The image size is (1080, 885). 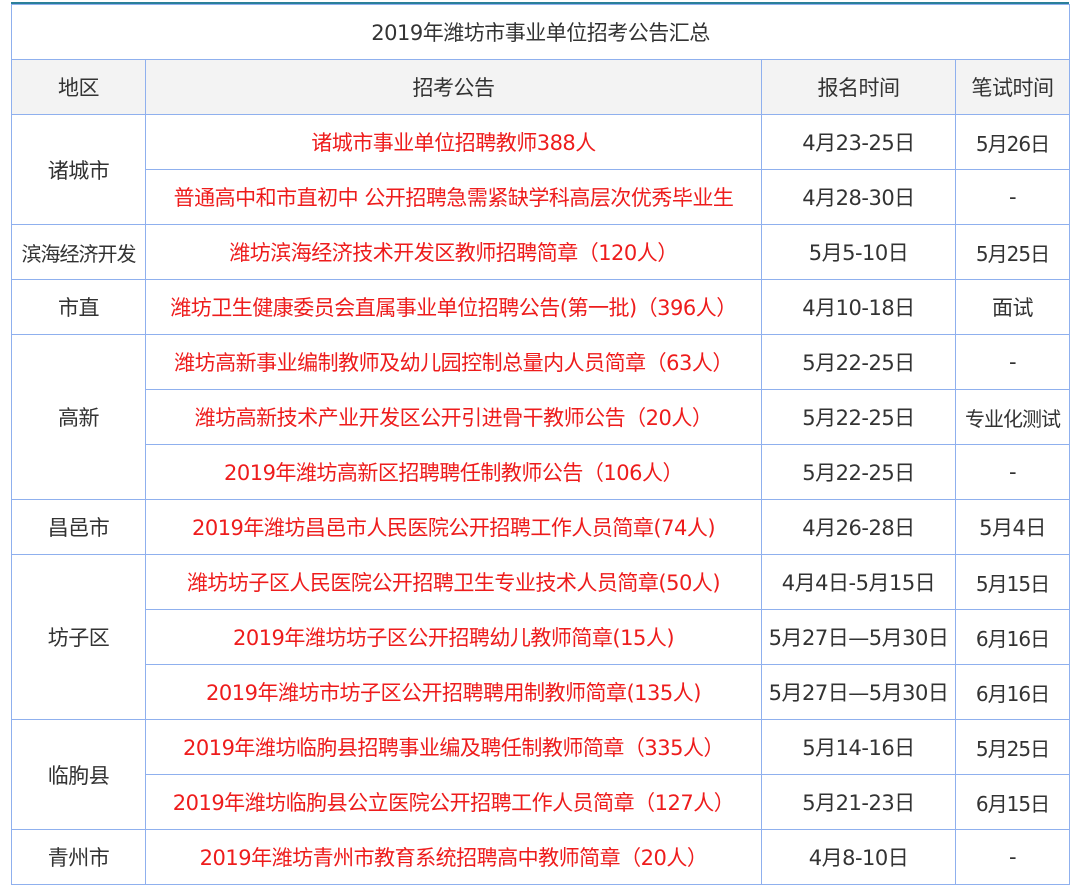 I want to click on title-row: 2019年潍坊市事业单位招考公告汇总, so click(x=540, y=32).